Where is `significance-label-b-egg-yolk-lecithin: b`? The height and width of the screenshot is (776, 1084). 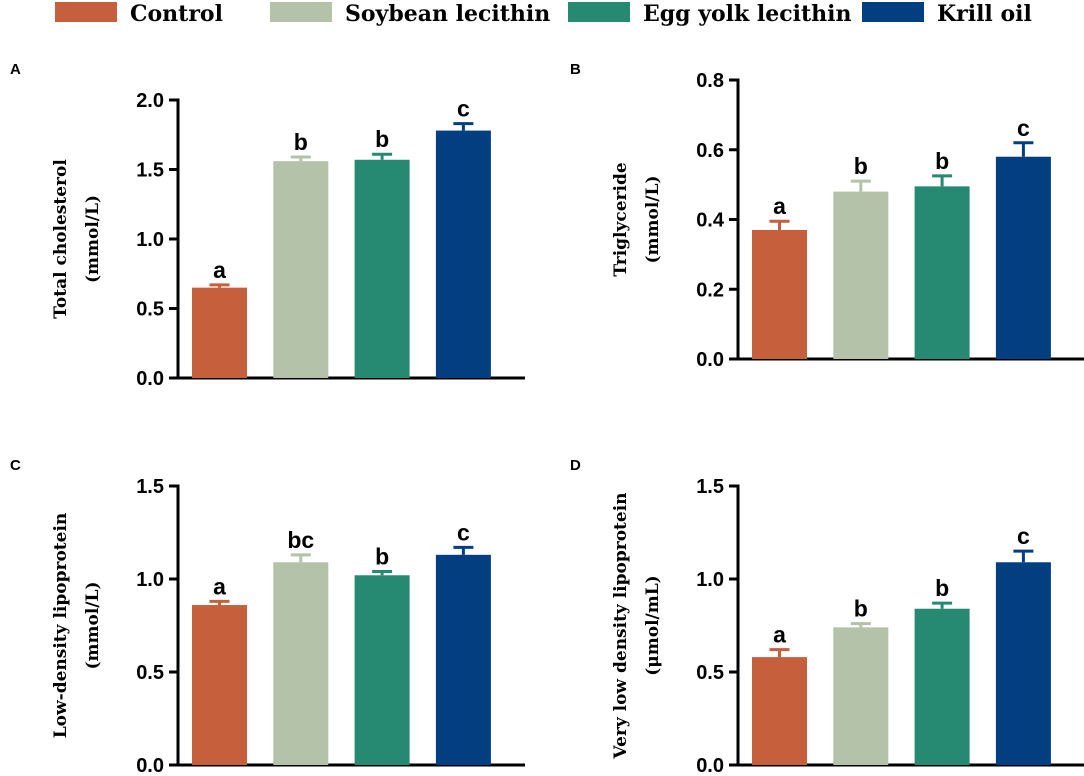
significance-label-b-egg-yolk-lecithin: b is located at coordinates (942, 161).